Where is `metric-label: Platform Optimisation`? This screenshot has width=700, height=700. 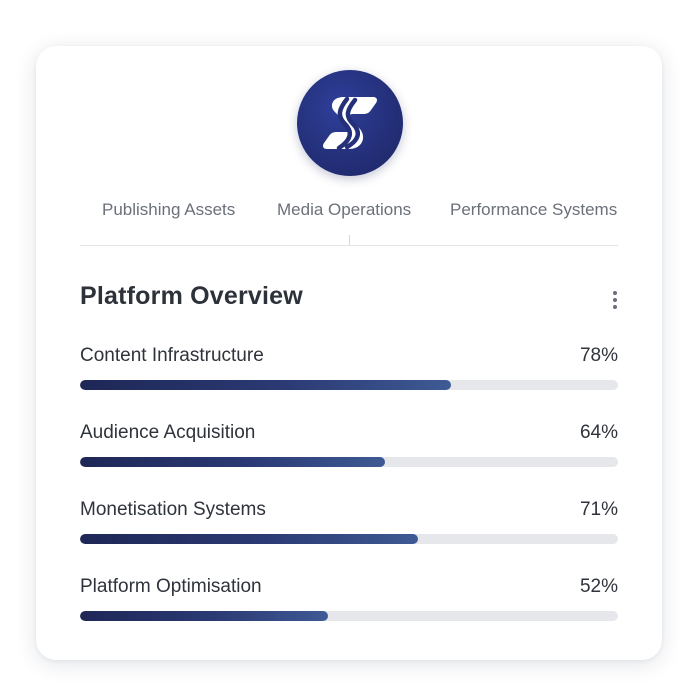 metric-label: Platform Optimisation is located at coordinates (171, 586).